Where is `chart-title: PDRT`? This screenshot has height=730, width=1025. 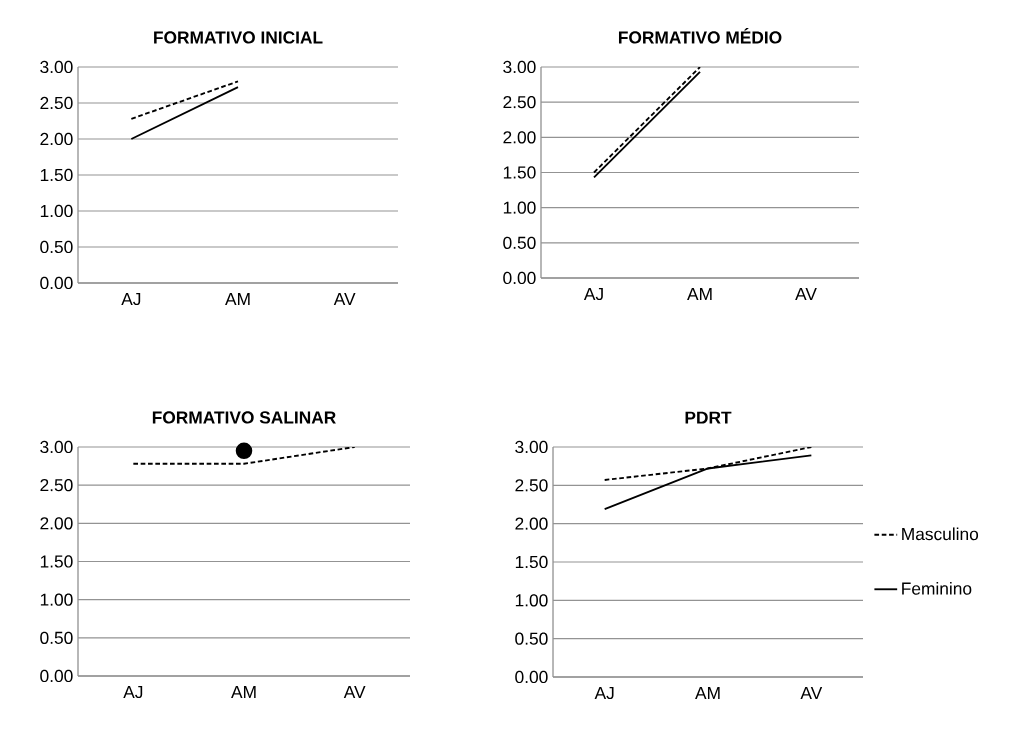
chart-title: PDRT is located at coordinates (708, 417).